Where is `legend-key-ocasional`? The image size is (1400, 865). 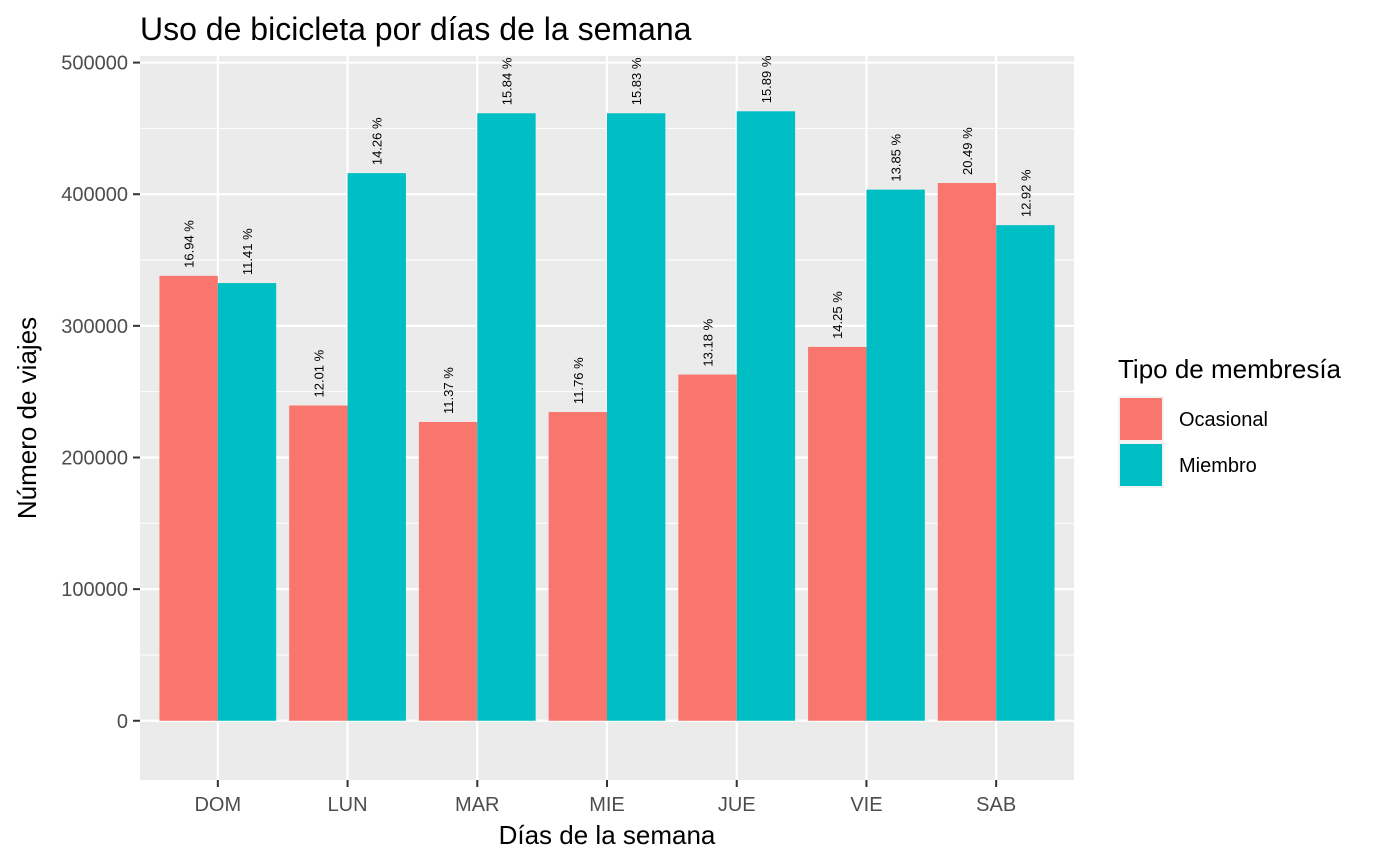 legend-key-ocasional is located at coordinates (1141, 419).